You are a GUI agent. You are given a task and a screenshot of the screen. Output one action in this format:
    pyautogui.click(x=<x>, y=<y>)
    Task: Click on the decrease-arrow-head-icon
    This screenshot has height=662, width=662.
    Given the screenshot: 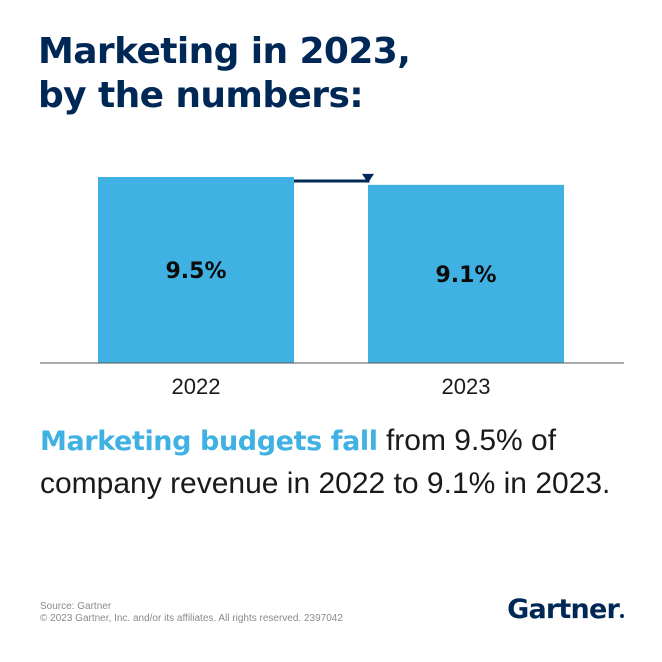 What is the action you would take?
    pyautogui.click(x=368, y=178)
    